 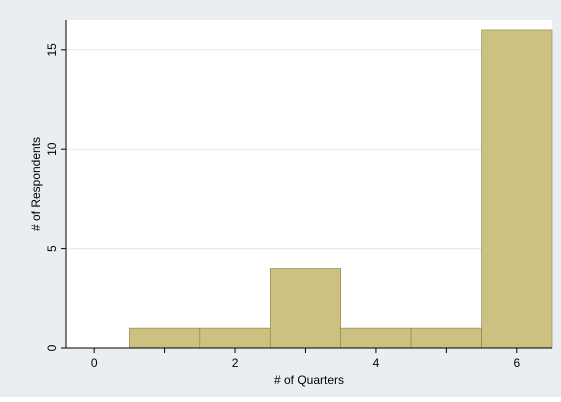 I want to click on x-tick-label: 0, so click(x=94, y=363).